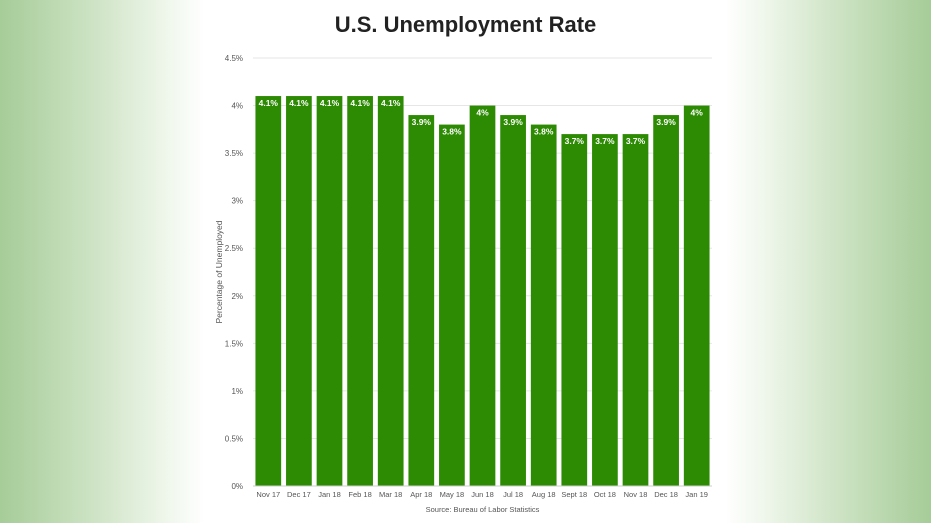 Image resolution: width=931 pixels, height=523 pixels. What do you see at coordinates (605, 494) in the screenshot?
I see `x-tick-label: Oct 18` at bounding box center [605, 494].